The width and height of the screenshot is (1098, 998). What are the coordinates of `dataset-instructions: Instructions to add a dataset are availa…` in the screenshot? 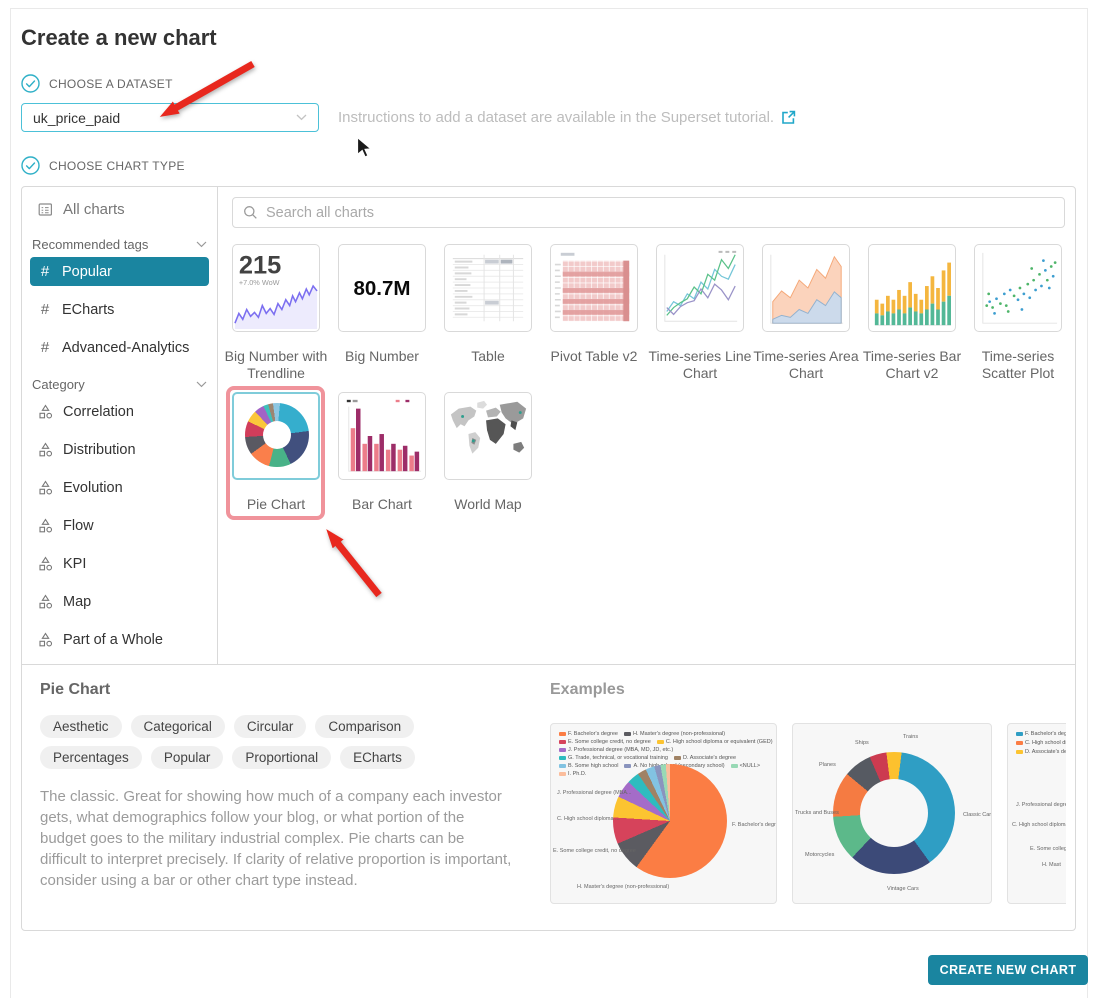 It's located at (567, 117).